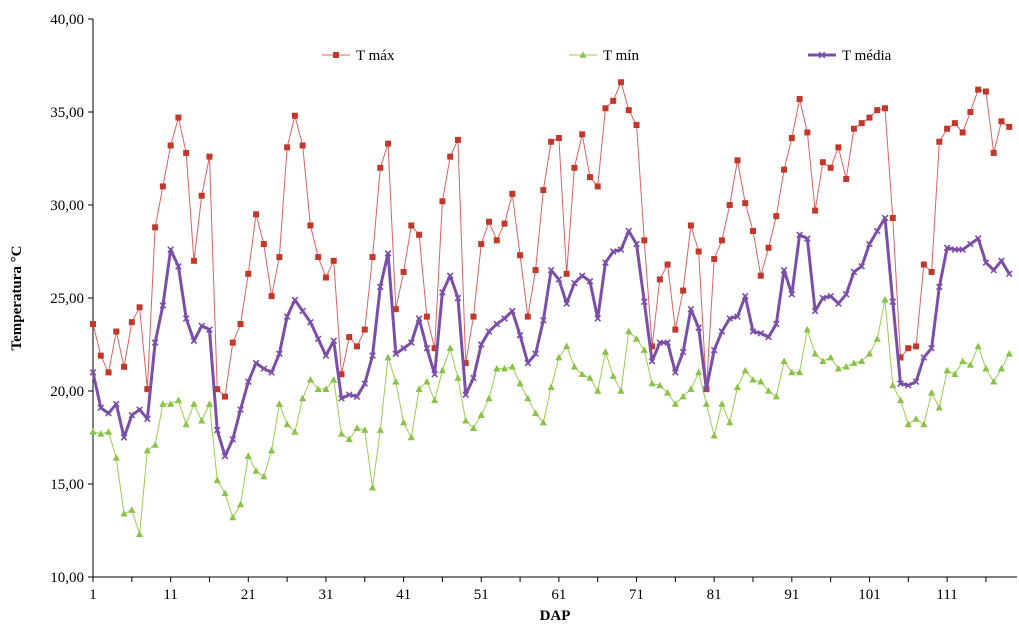 The width and height of the screenshot is (1019, 624). Describe the element at coordinates (248, 595) in the screenshot. I see `x-tick-label: 21` at that location.